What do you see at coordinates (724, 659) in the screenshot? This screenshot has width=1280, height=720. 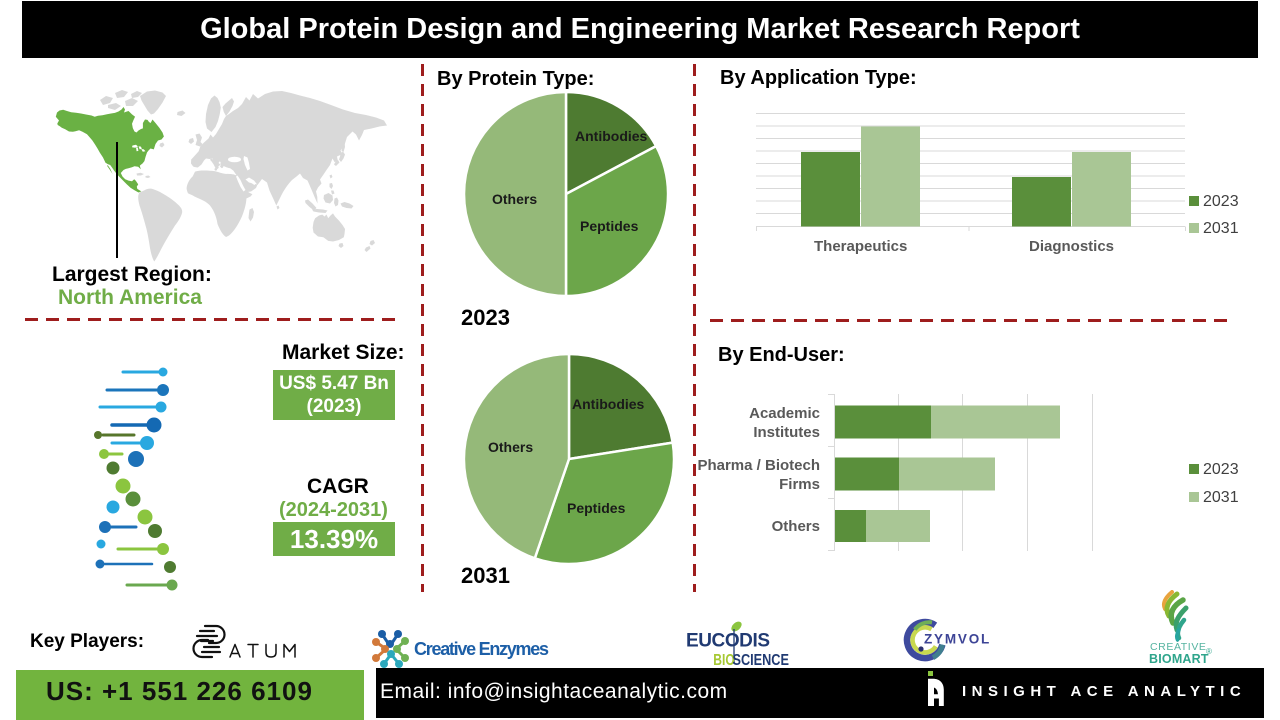 I see `svg-text: BIO` at bounding box center [724, 659].